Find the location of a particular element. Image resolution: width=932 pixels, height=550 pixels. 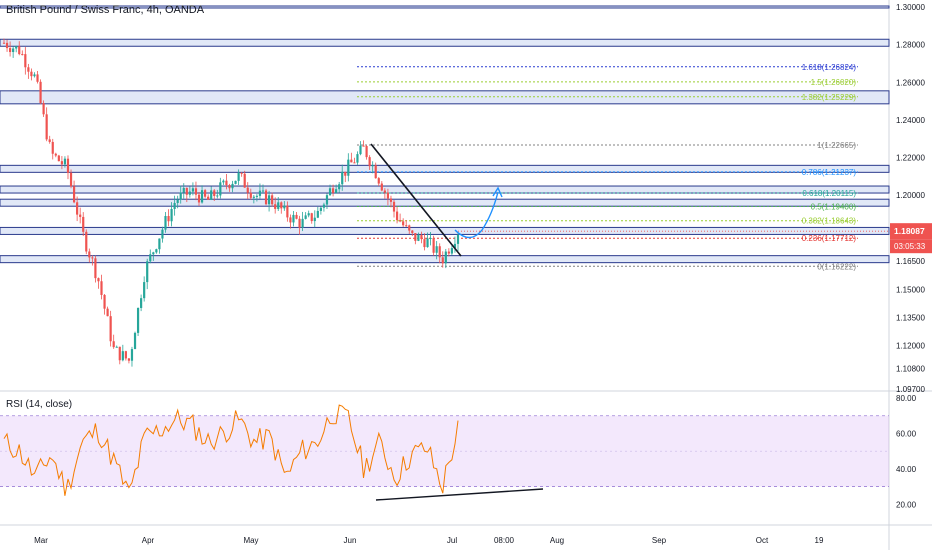

fib-label: 1.618(1.26824) is located at coordinates (829, 67).